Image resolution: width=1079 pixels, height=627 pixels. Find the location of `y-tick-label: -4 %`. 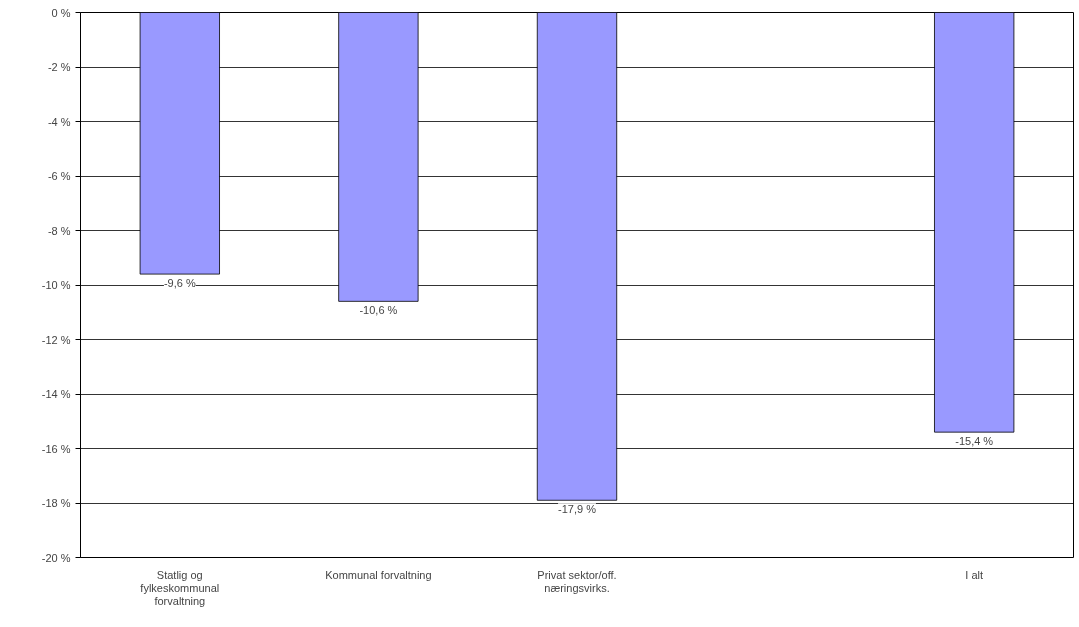

y-tick-label: -4 % is located at coordinates (59, 121).